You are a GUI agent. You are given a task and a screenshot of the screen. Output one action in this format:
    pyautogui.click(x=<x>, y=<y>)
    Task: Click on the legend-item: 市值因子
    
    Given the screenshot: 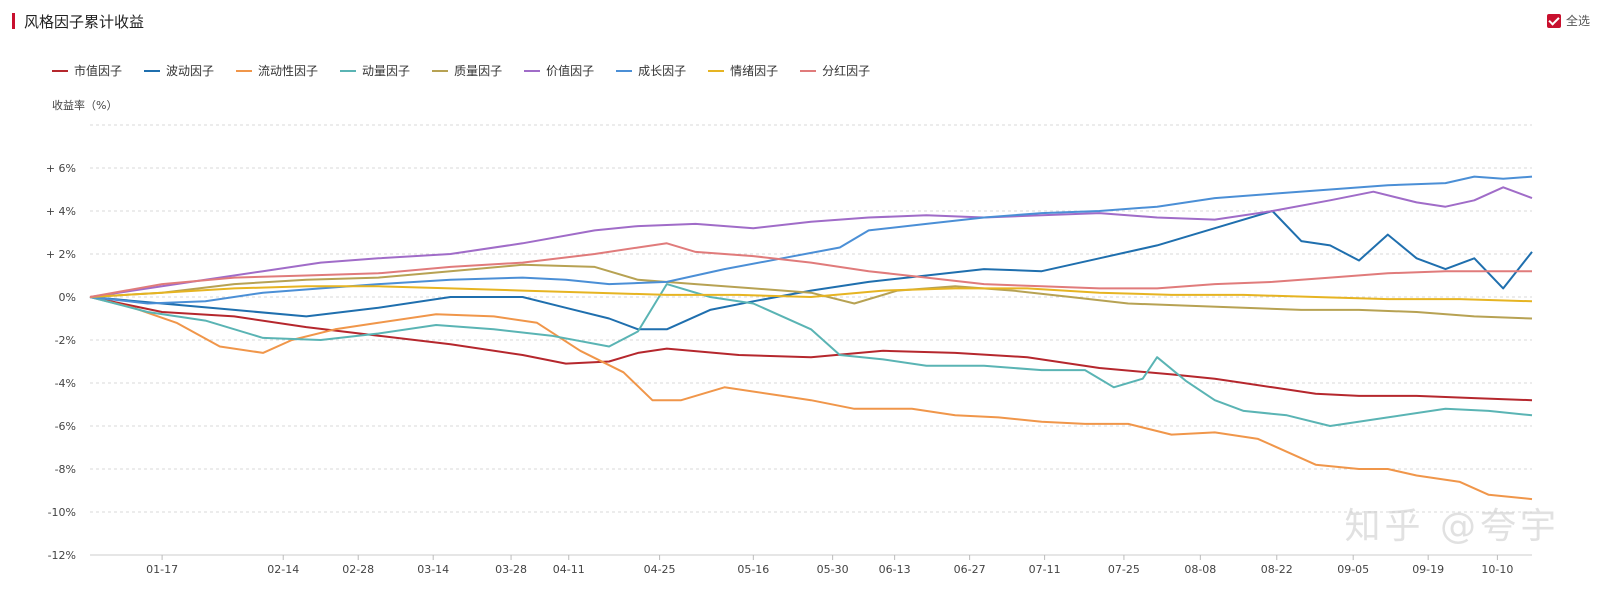 What is the action you would take?
    pyautogui.click(x=87, y=70)
    